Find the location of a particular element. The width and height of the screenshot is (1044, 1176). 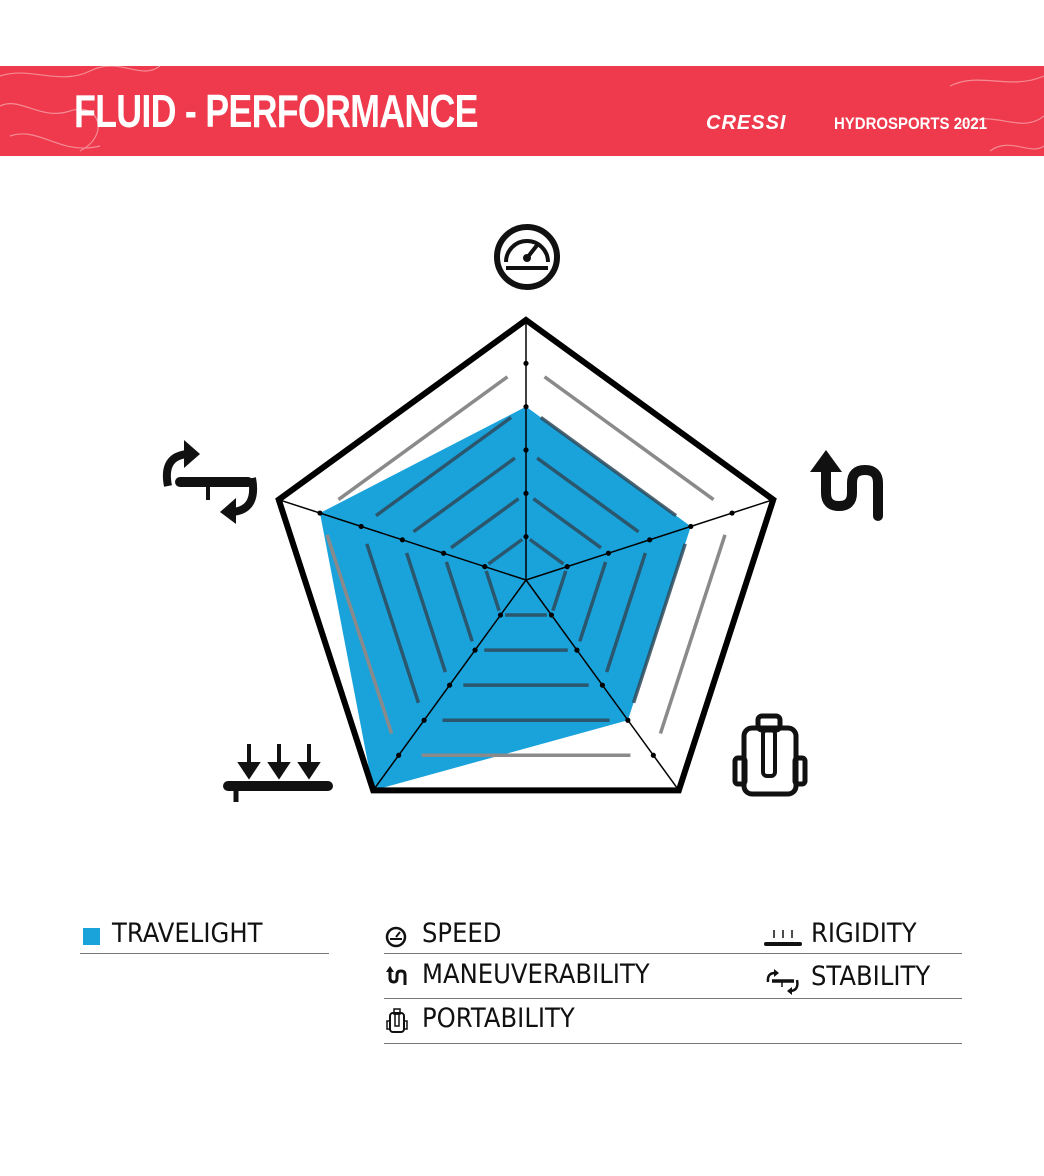

rotating-arrows-board-icon is located at coordinates (210, 482).